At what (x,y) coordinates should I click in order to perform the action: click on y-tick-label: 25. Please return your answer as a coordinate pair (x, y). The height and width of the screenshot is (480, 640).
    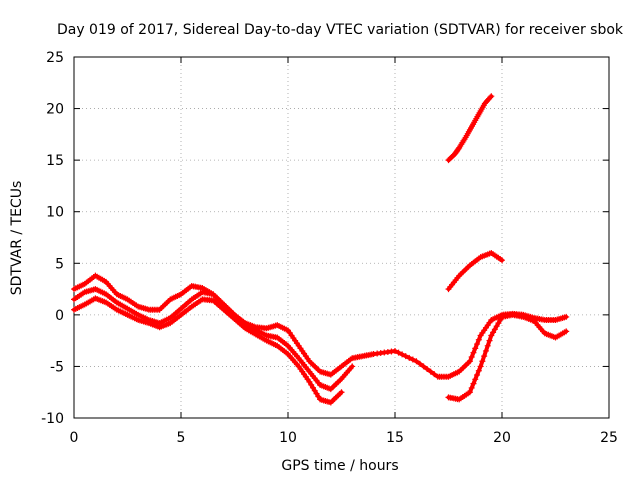
    Looking at the image, I should click on (55, 58).